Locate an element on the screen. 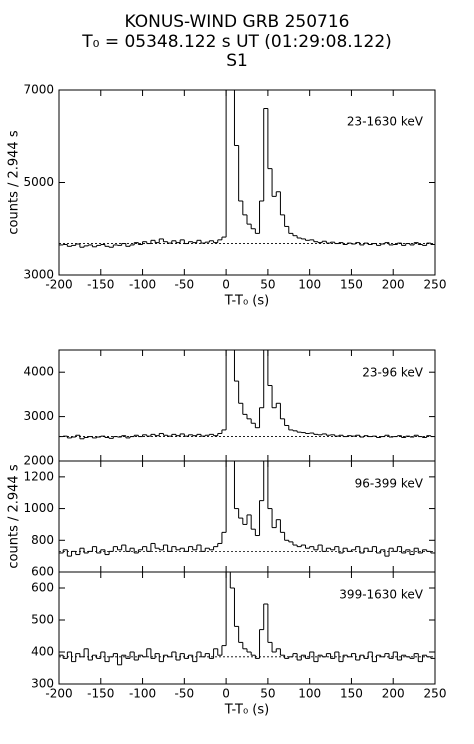  energy-band-label: 23-96 keV is located at coordinates (393, 373).